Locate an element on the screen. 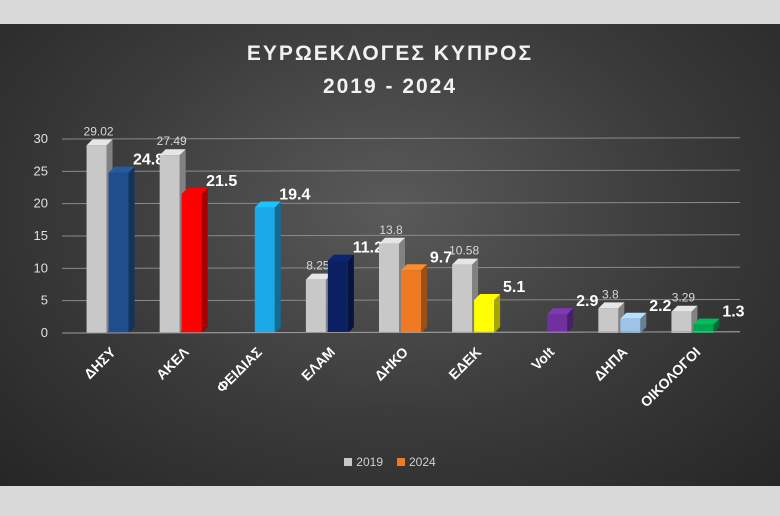 This screenshot has height=516, width=780. x-tick-label: ΕΔΕΚ is located at coordinates (464, 363).